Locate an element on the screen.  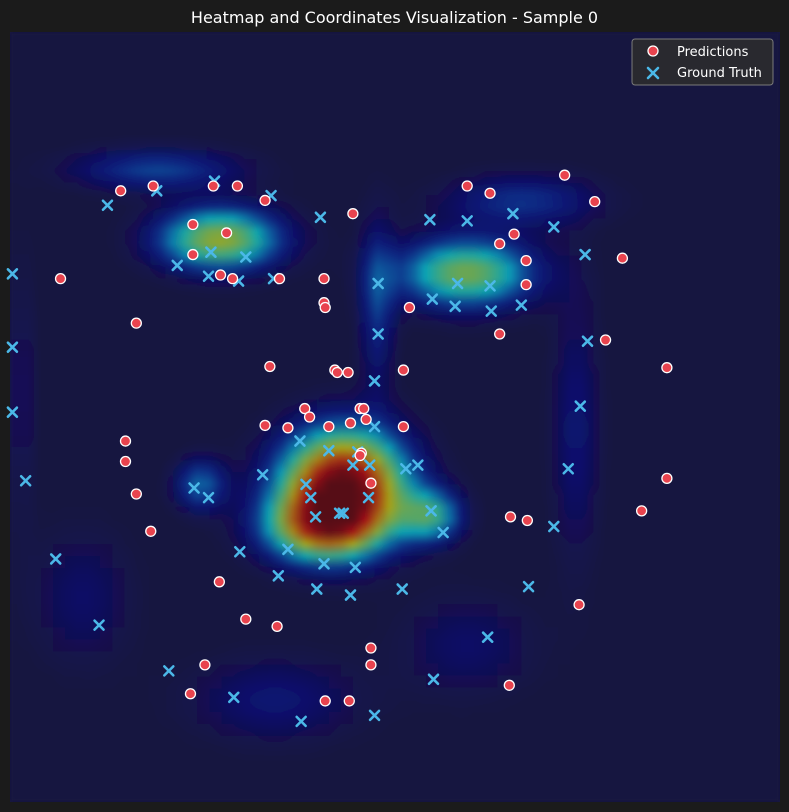
legend-predictions-label: Predictions is located at coordinates (713, 52).